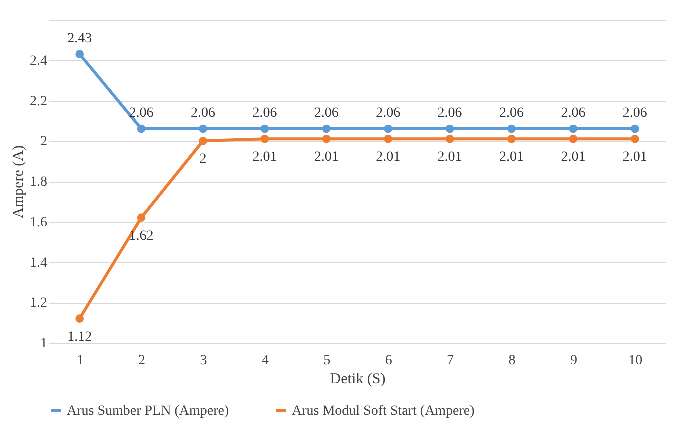 The image size is (686, 428). What do you see at coordinates (635, 361) in the screenshot?
I see `x-tick-label: 10` at bounding box center [635, 361].